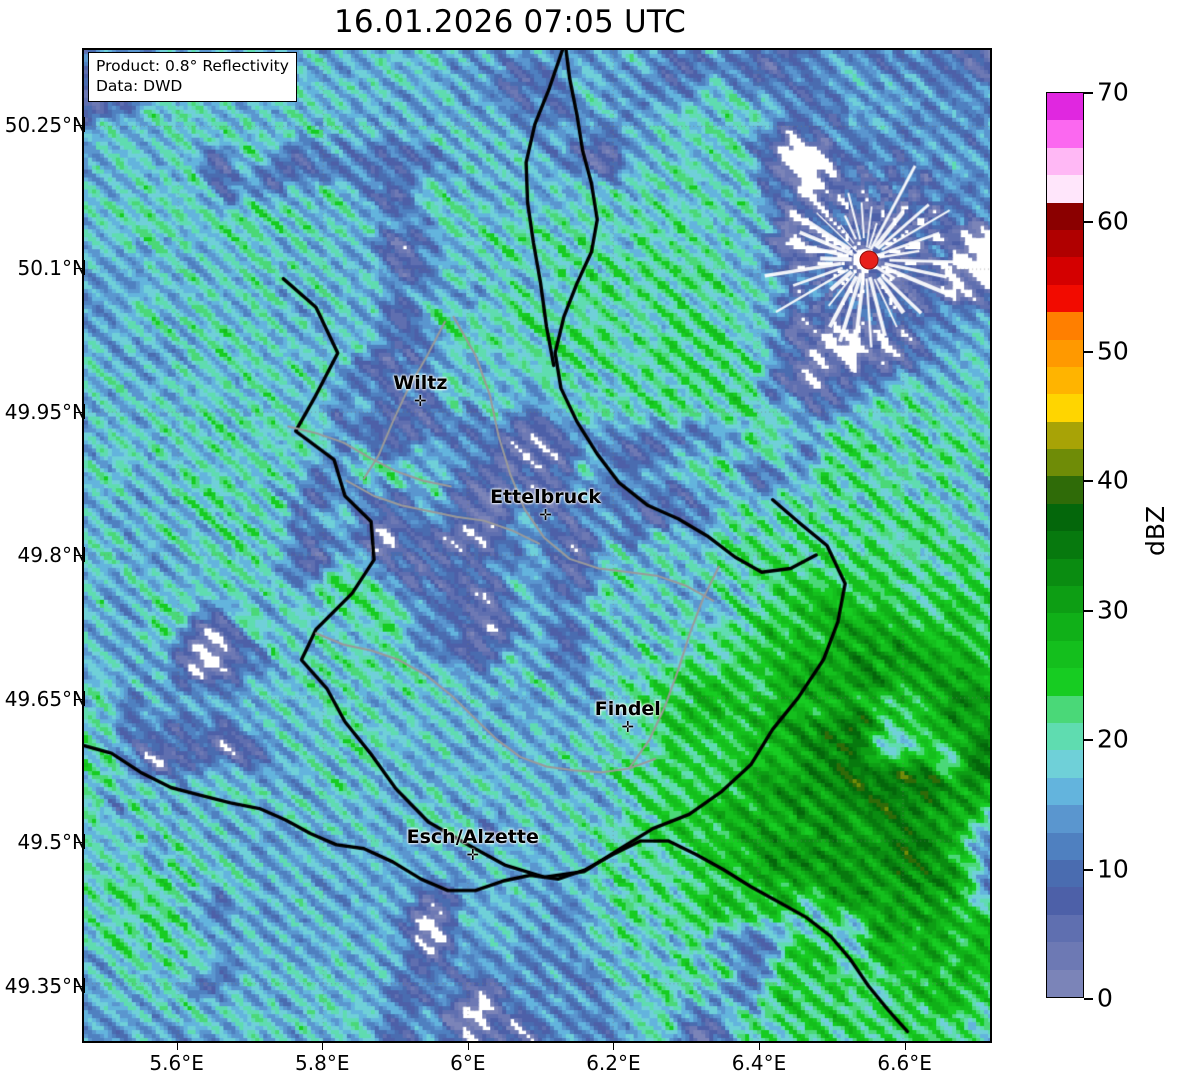  What do you see at coordinates (192, 66) in the screenshot?
I see `product-line: Product: 0.8° Reflectivity` at bounding box center [192, 66].